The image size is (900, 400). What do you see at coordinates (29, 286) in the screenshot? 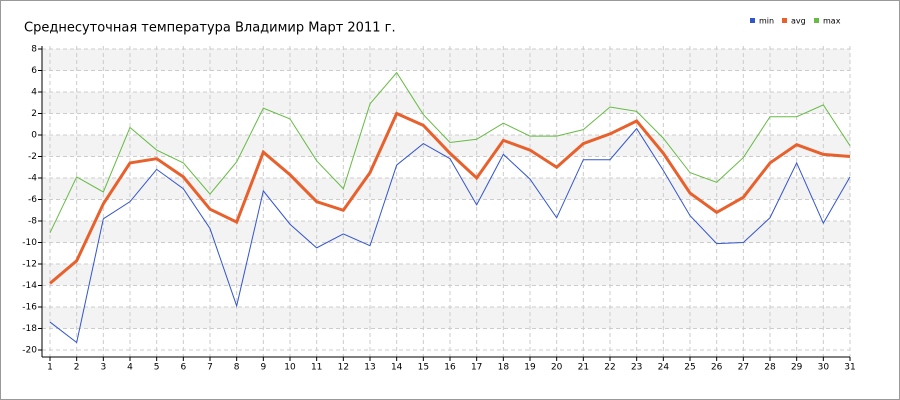
I see `y-tick-label: -14` at bounding box center [29, 286].